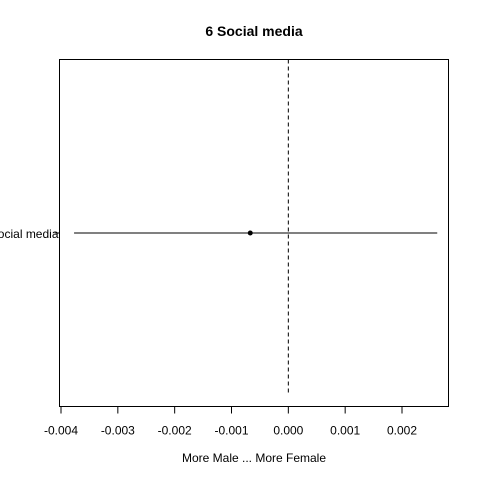 Image resolution: width=480 pixels, height=480 pixels. What do you see at coordinates (118, 431) in the screenshot?
I see `x-tick-label: -0.003` at bounding box center [118, 431].